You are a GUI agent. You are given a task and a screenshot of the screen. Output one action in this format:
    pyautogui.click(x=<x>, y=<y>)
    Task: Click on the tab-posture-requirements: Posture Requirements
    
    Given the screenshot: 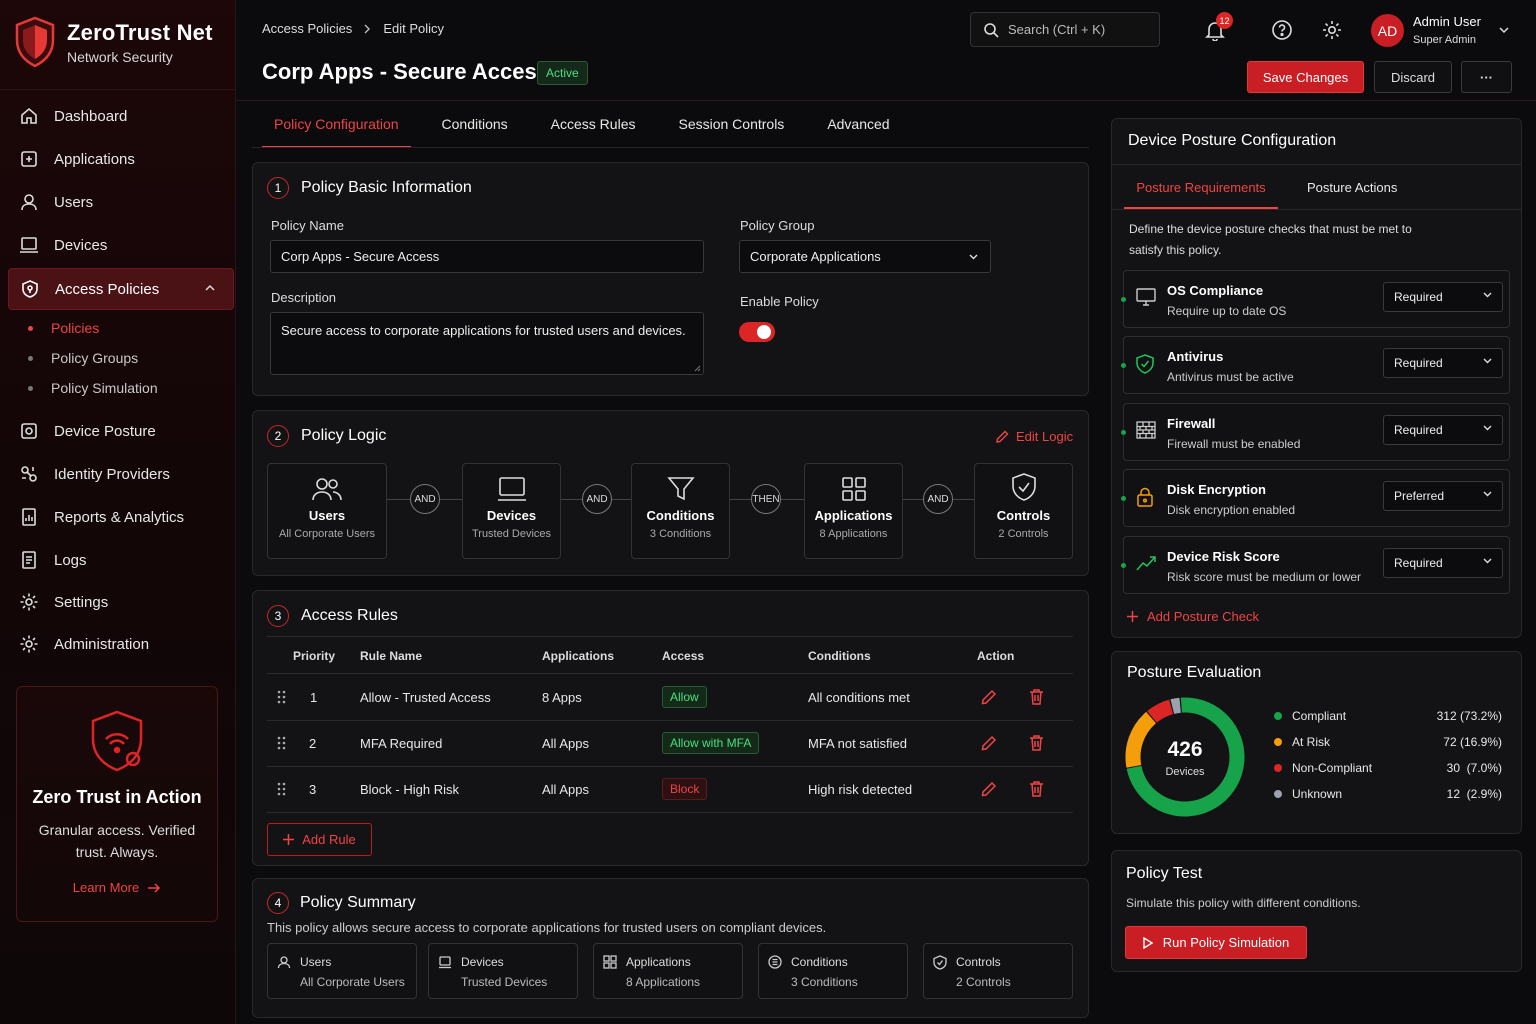 What is the action you would take?
    pyautogui.click(x=1201, y=188)
    